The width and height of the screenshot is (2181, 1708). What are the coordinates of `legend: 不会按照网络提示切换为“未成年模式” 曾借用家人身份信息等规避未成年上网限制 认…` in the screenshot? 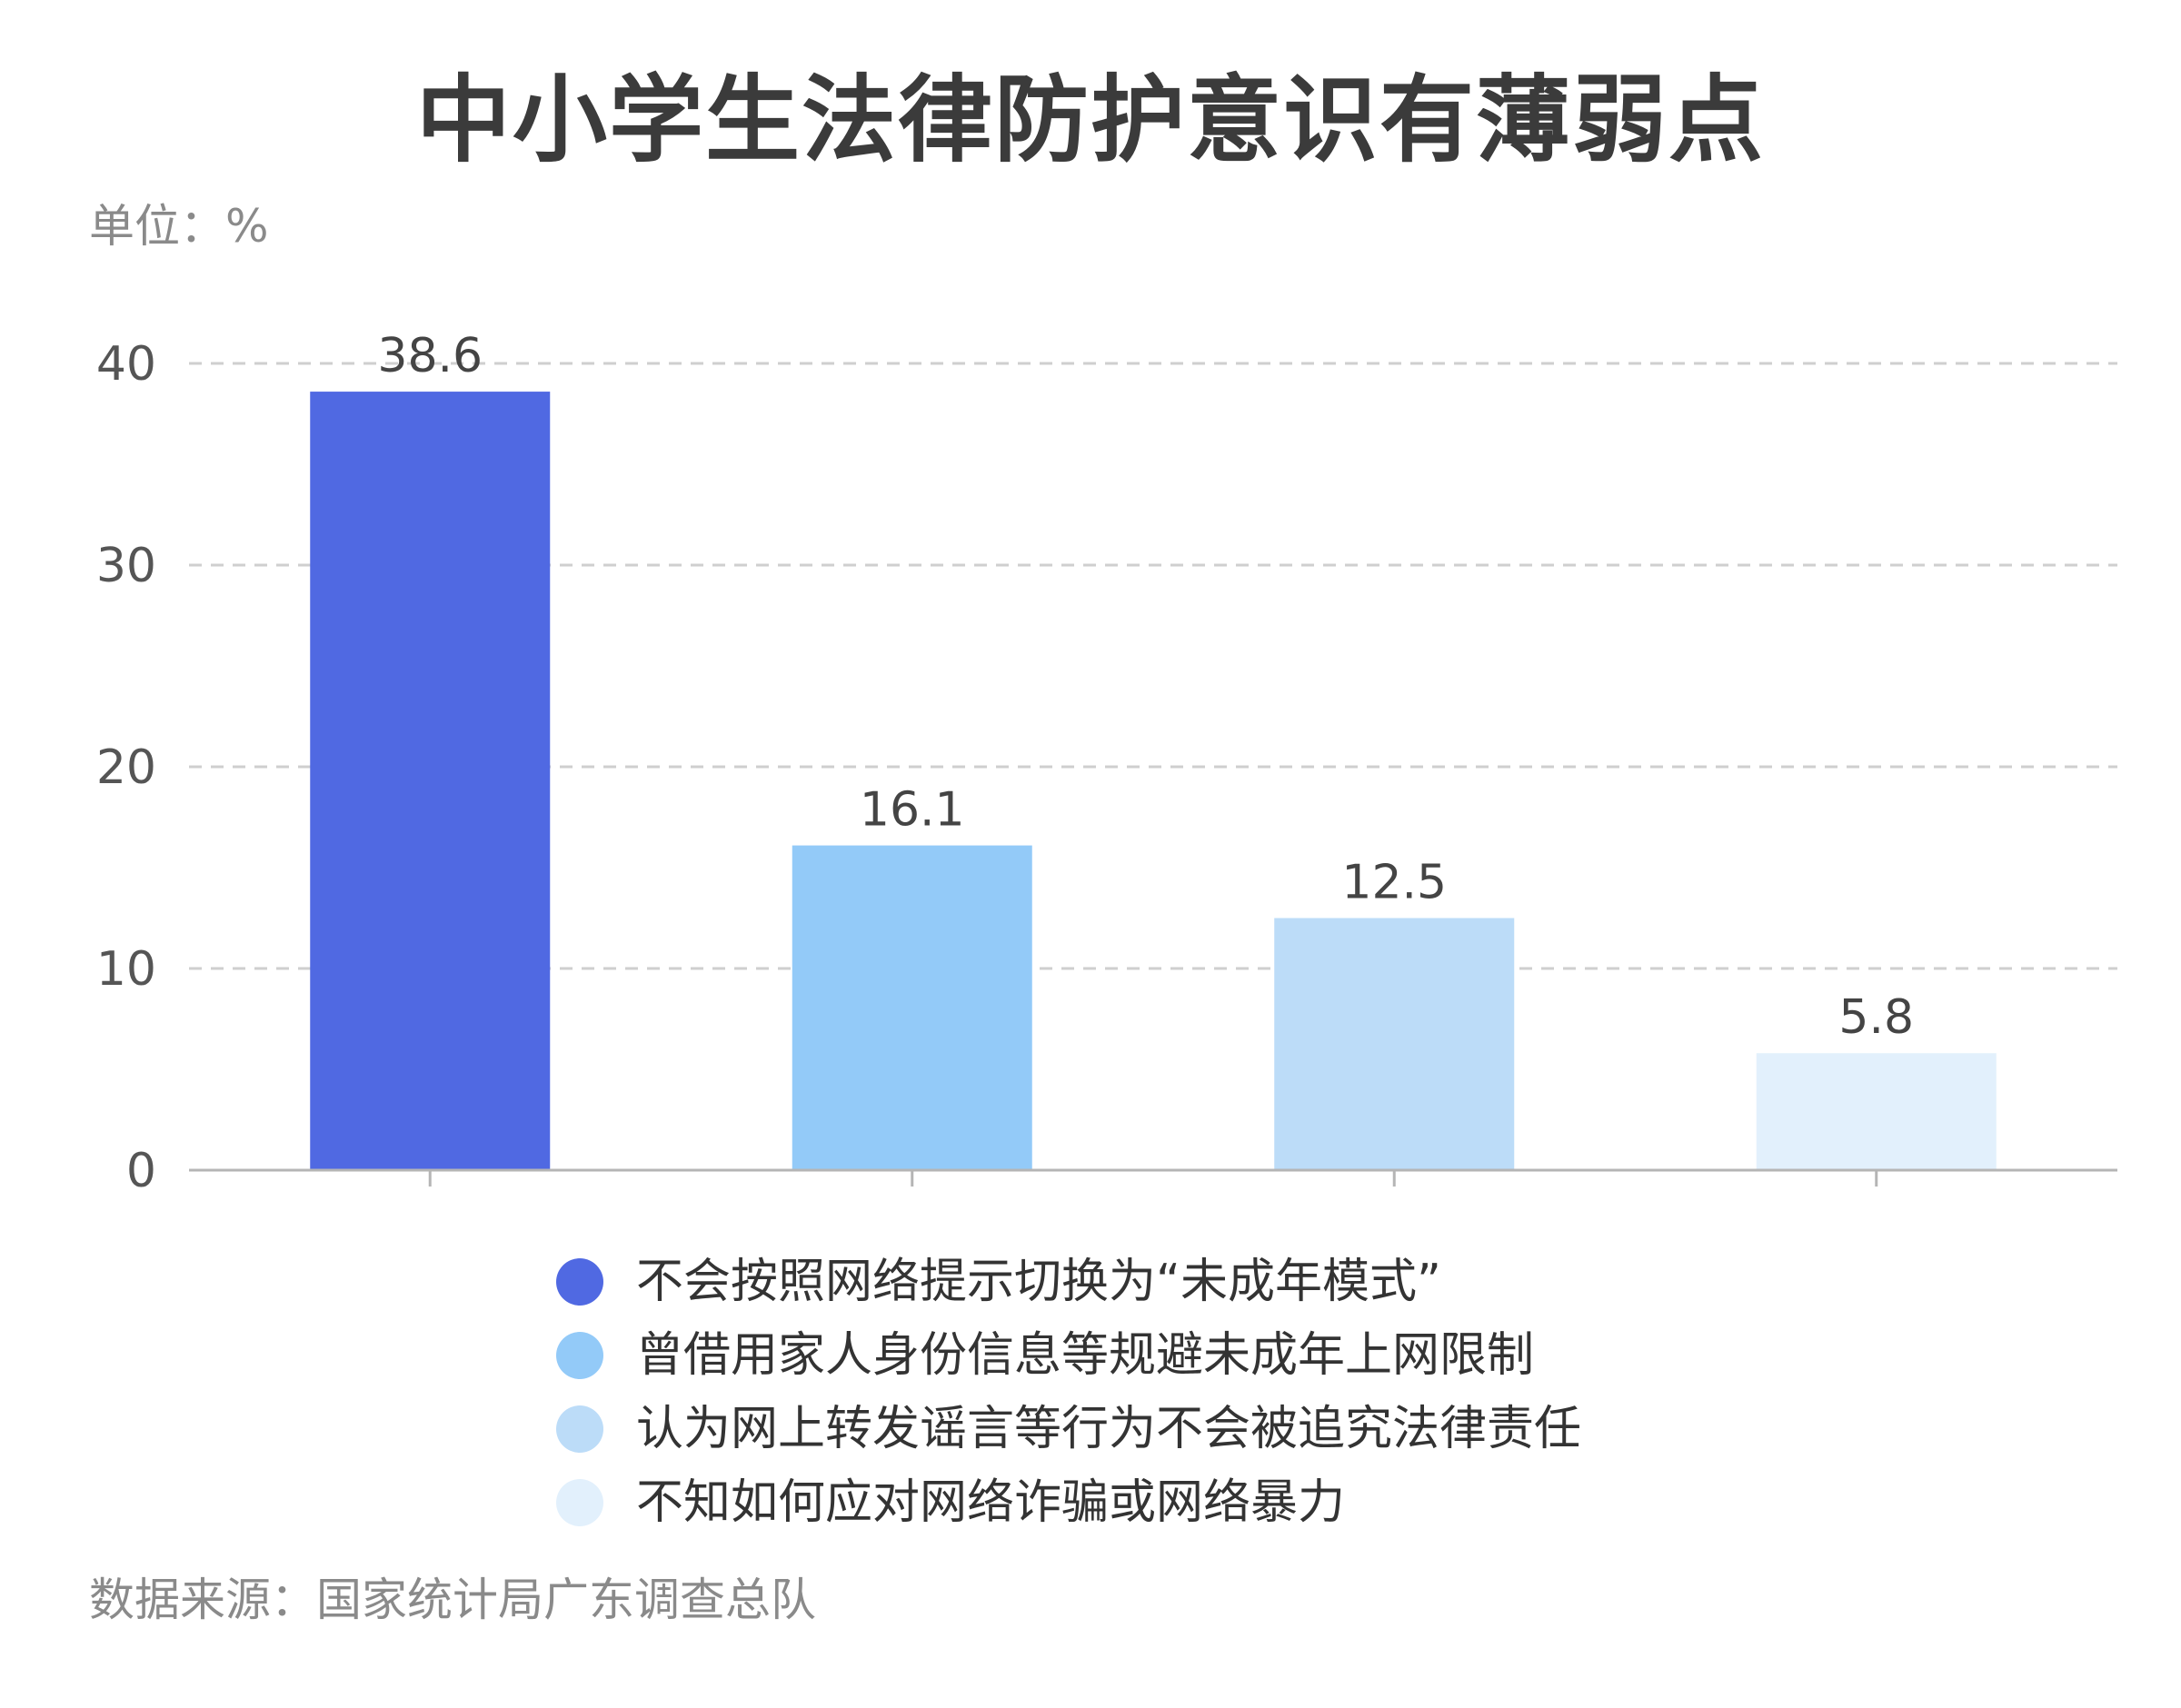 It's located at (1192, 1392).